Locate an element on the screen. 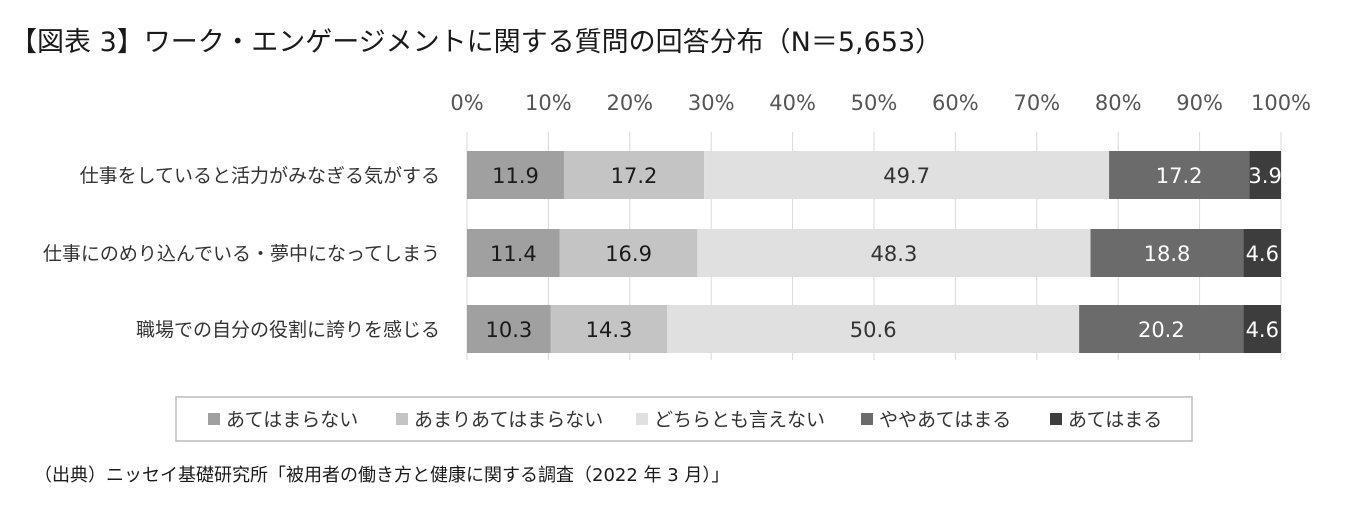  x-tick-label: 80% is located at coordinates (1118, 103).